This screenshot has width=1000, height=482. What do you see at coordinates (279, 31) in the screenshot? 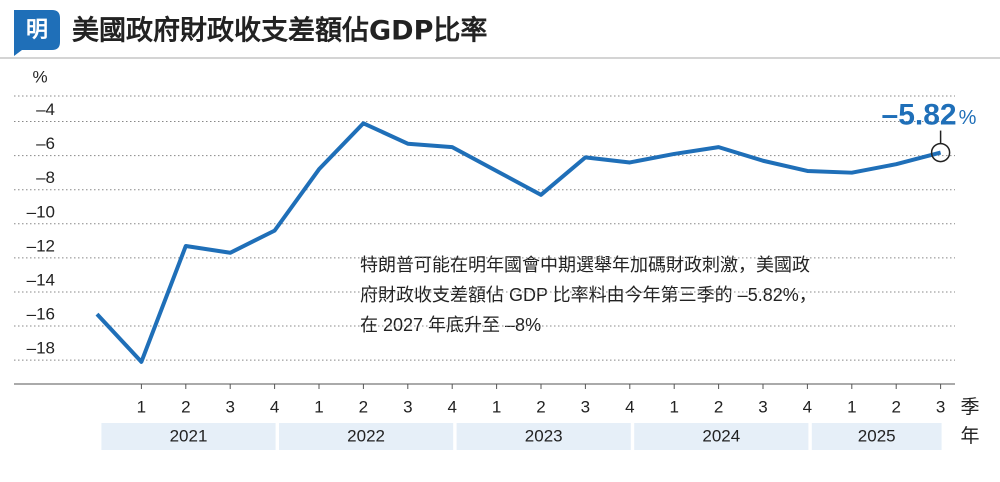
I see `chart-title: 美國政府財政收支差額佔GDP比率` at bounding box center [279, 31].